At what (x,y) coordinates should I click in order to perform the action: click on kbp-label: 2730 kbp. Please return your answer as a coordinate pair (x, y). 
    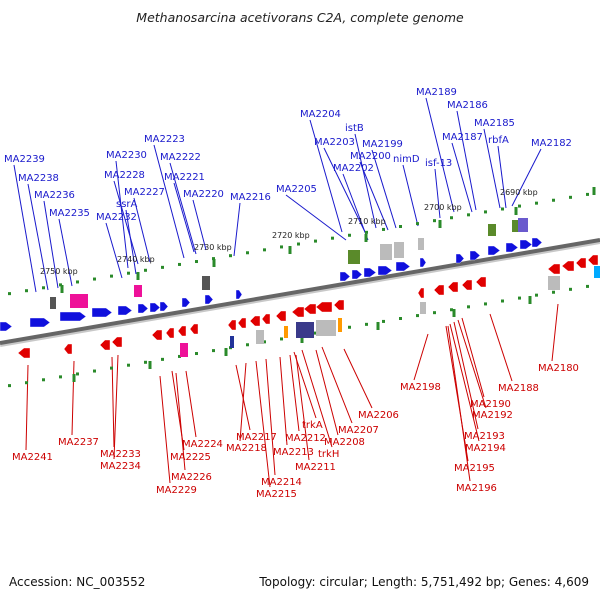
    Looking at the image, I should click on (213, 247).